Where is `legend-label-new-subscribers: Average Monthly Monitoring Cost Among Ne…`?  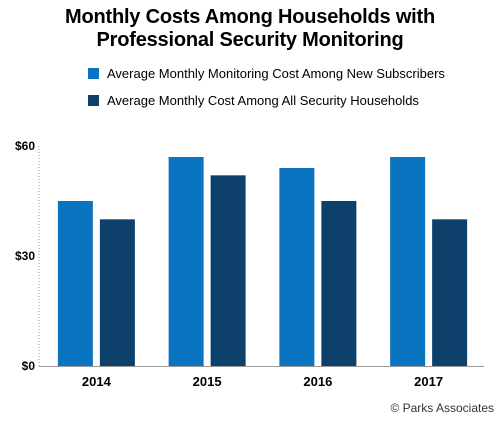 legend-label-new-subscribers: Average Monthly Monitoring Cost Among Ne… is located at coordinates (276, 73).